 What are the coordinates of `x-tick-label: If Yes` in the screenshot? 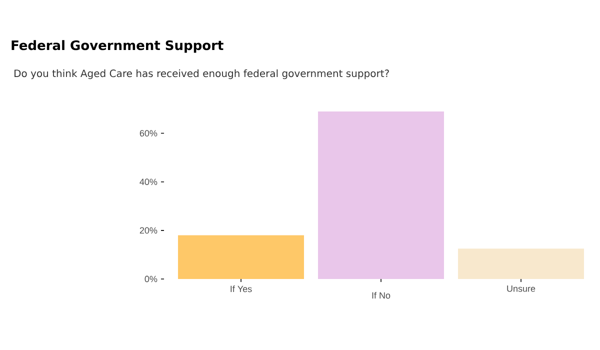 It's located at (241, 289).